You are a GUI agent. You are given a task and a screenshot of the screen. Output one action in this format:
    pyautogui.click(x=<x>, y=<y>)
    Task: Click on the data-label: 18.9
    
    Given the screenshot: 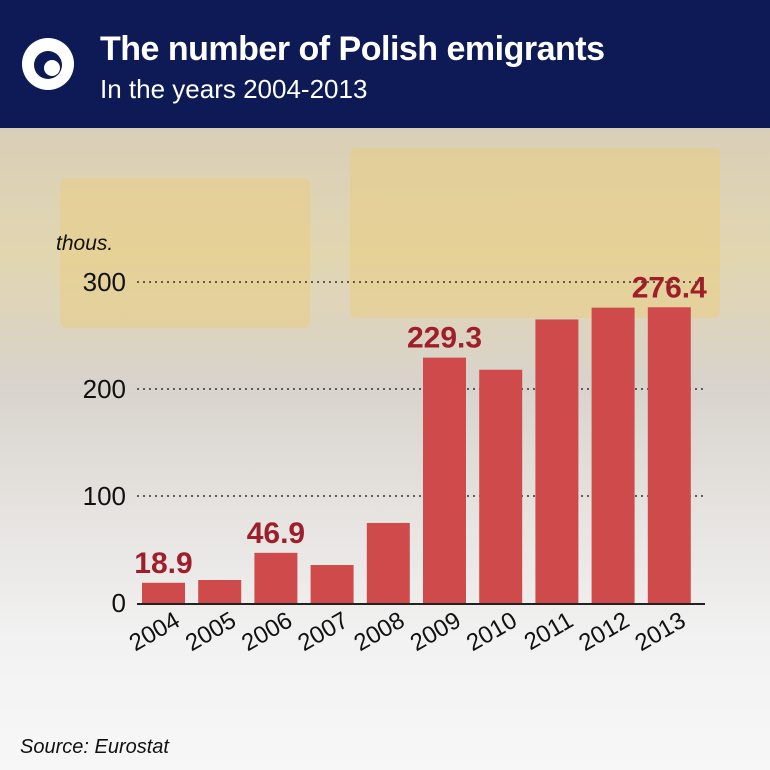 What is the action you would take?
    pyautogui.click(x=163, y=563)
    